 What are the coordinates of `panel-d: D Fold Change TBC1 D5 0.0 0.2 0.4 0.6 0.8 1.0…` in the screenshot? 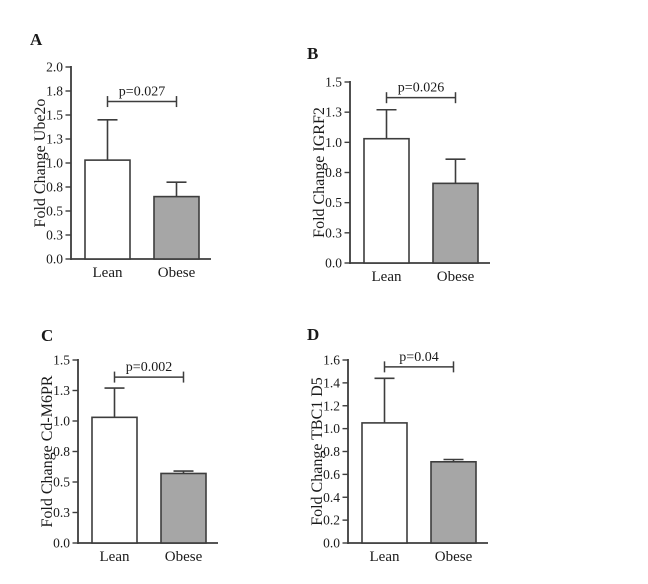 It's located at (397, 445).